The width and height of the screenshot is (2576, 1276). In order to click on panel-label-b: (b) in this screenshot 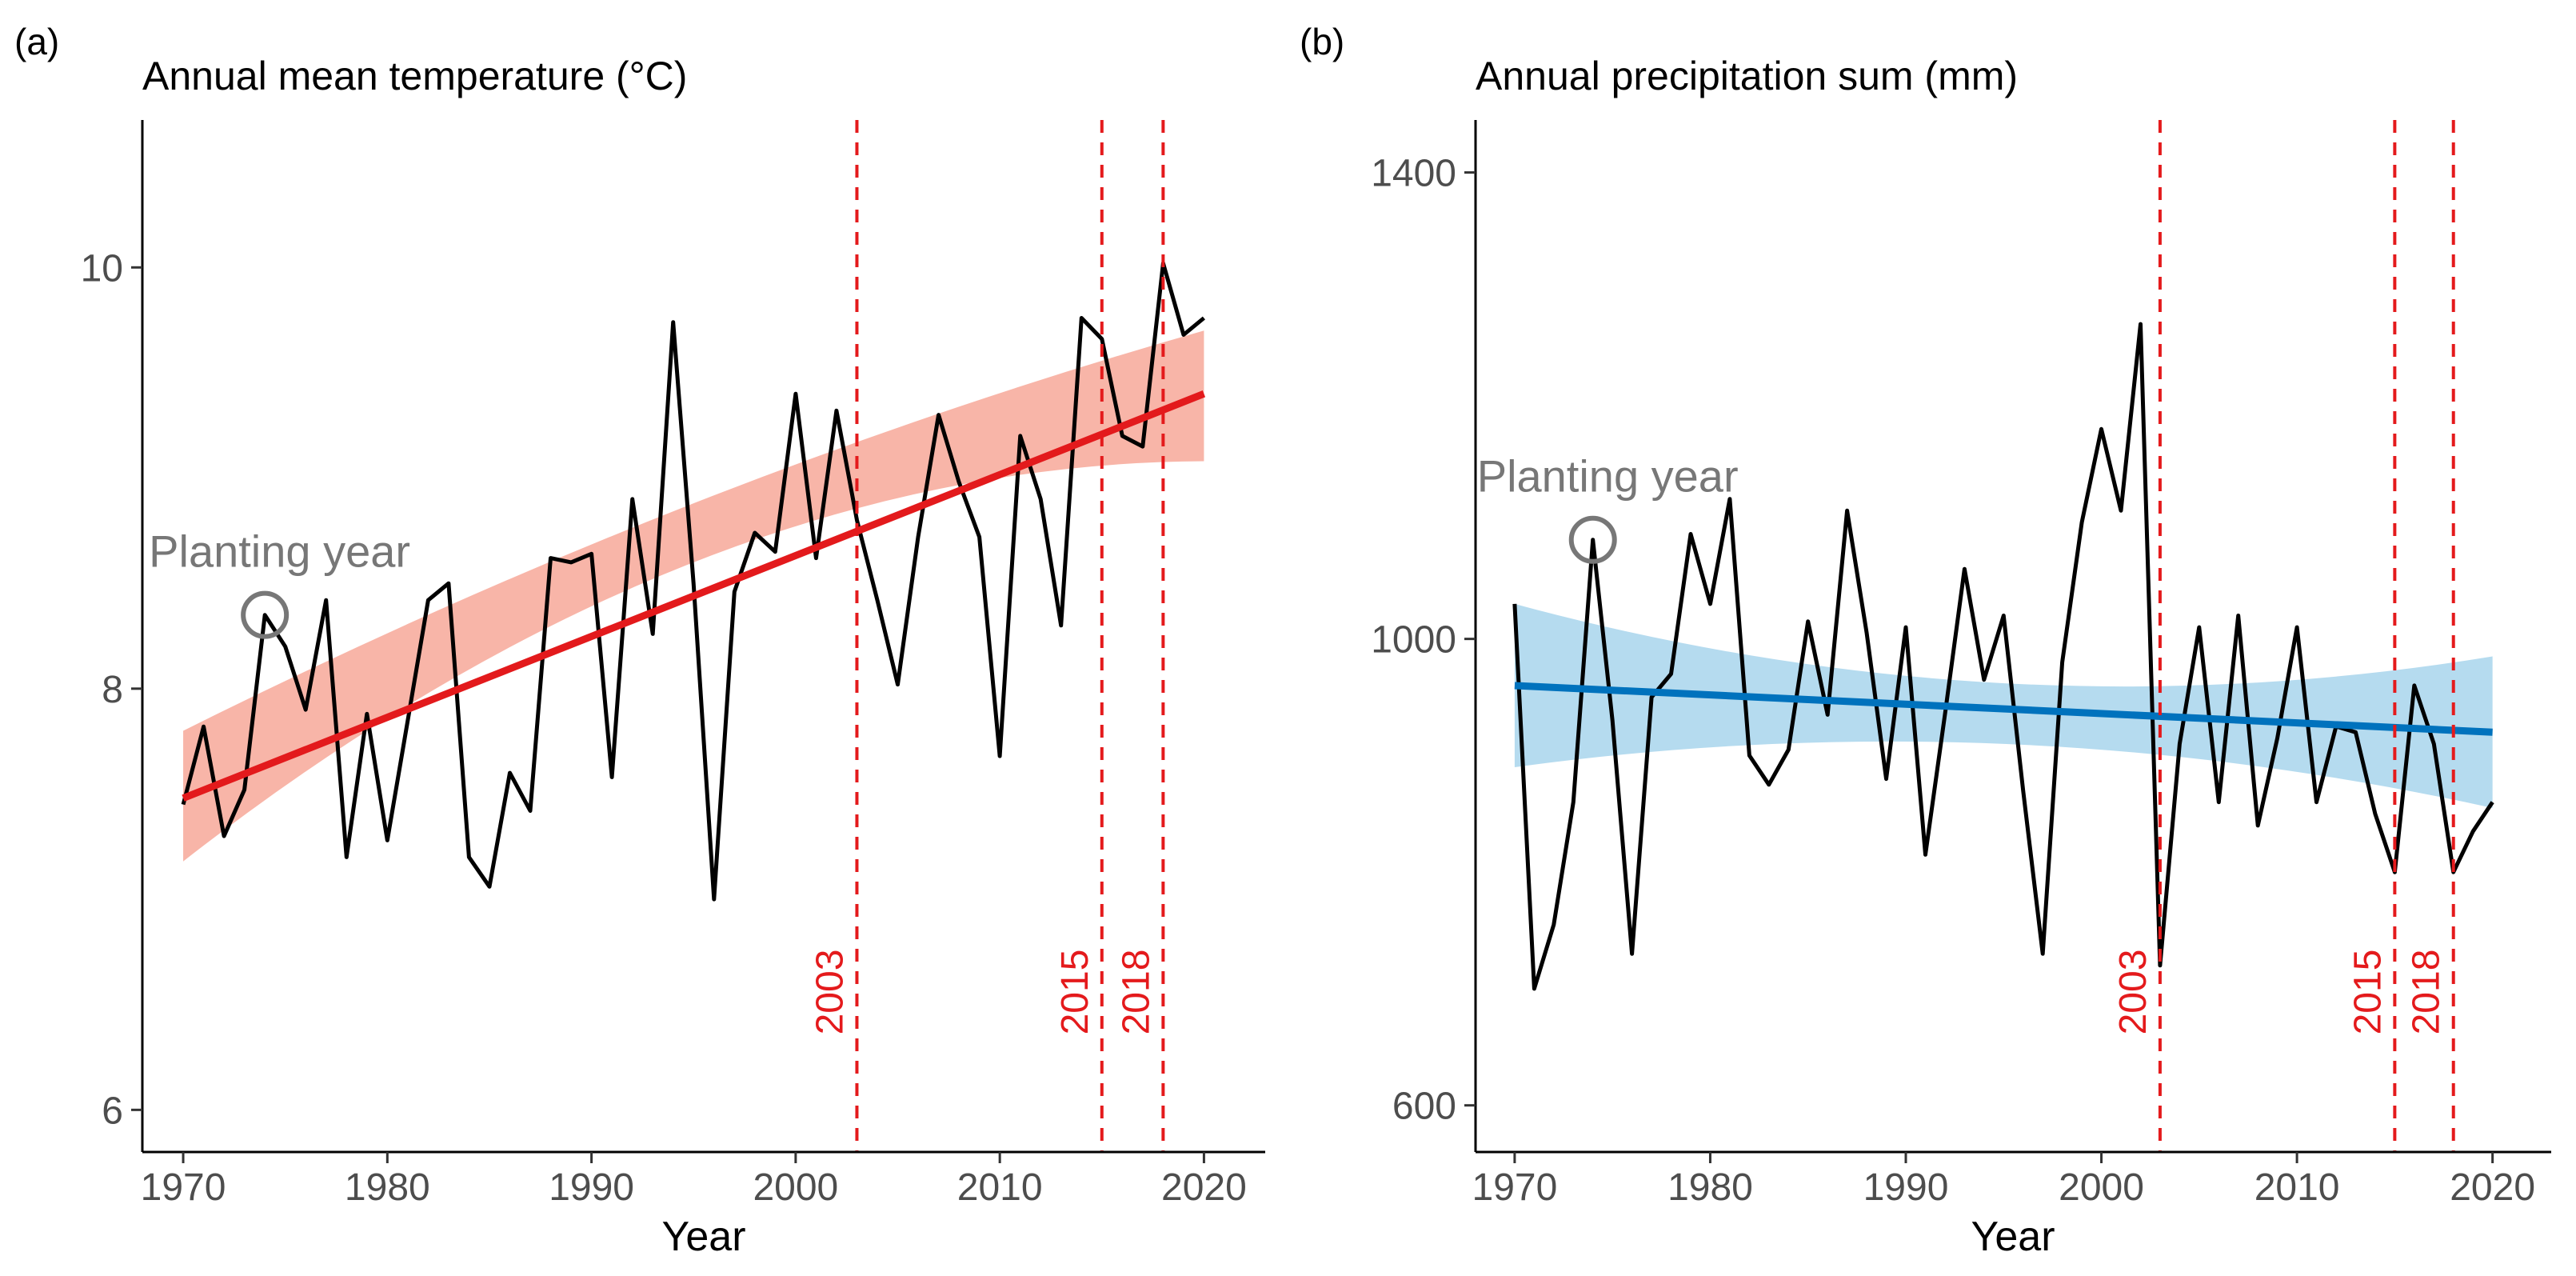, I will do `click(1322, 41)`.